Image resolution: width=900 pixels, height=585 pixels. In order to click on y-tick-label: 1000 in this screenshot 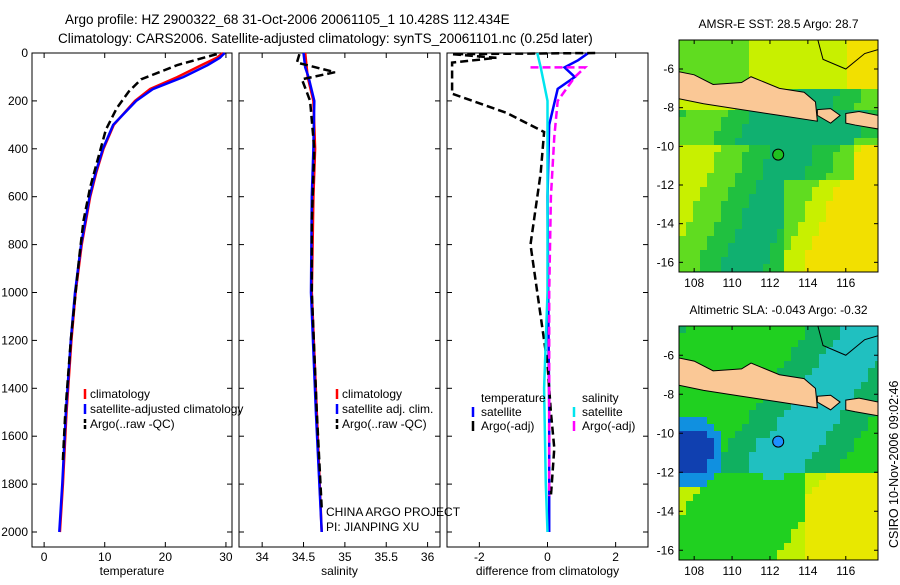, I will do `click(14, 293)`.